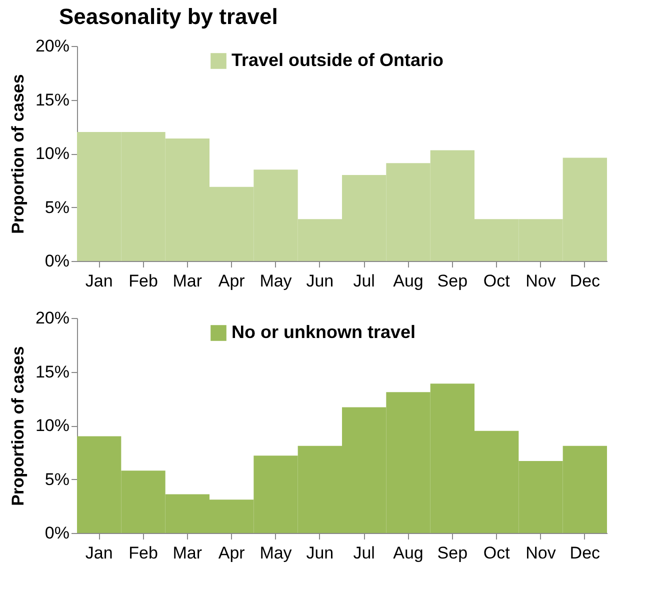  What do you see at coordinates (168, 16) in the screenshot?
I see `chart-title: Seasonality by travel` at bounding box center [168, 16].